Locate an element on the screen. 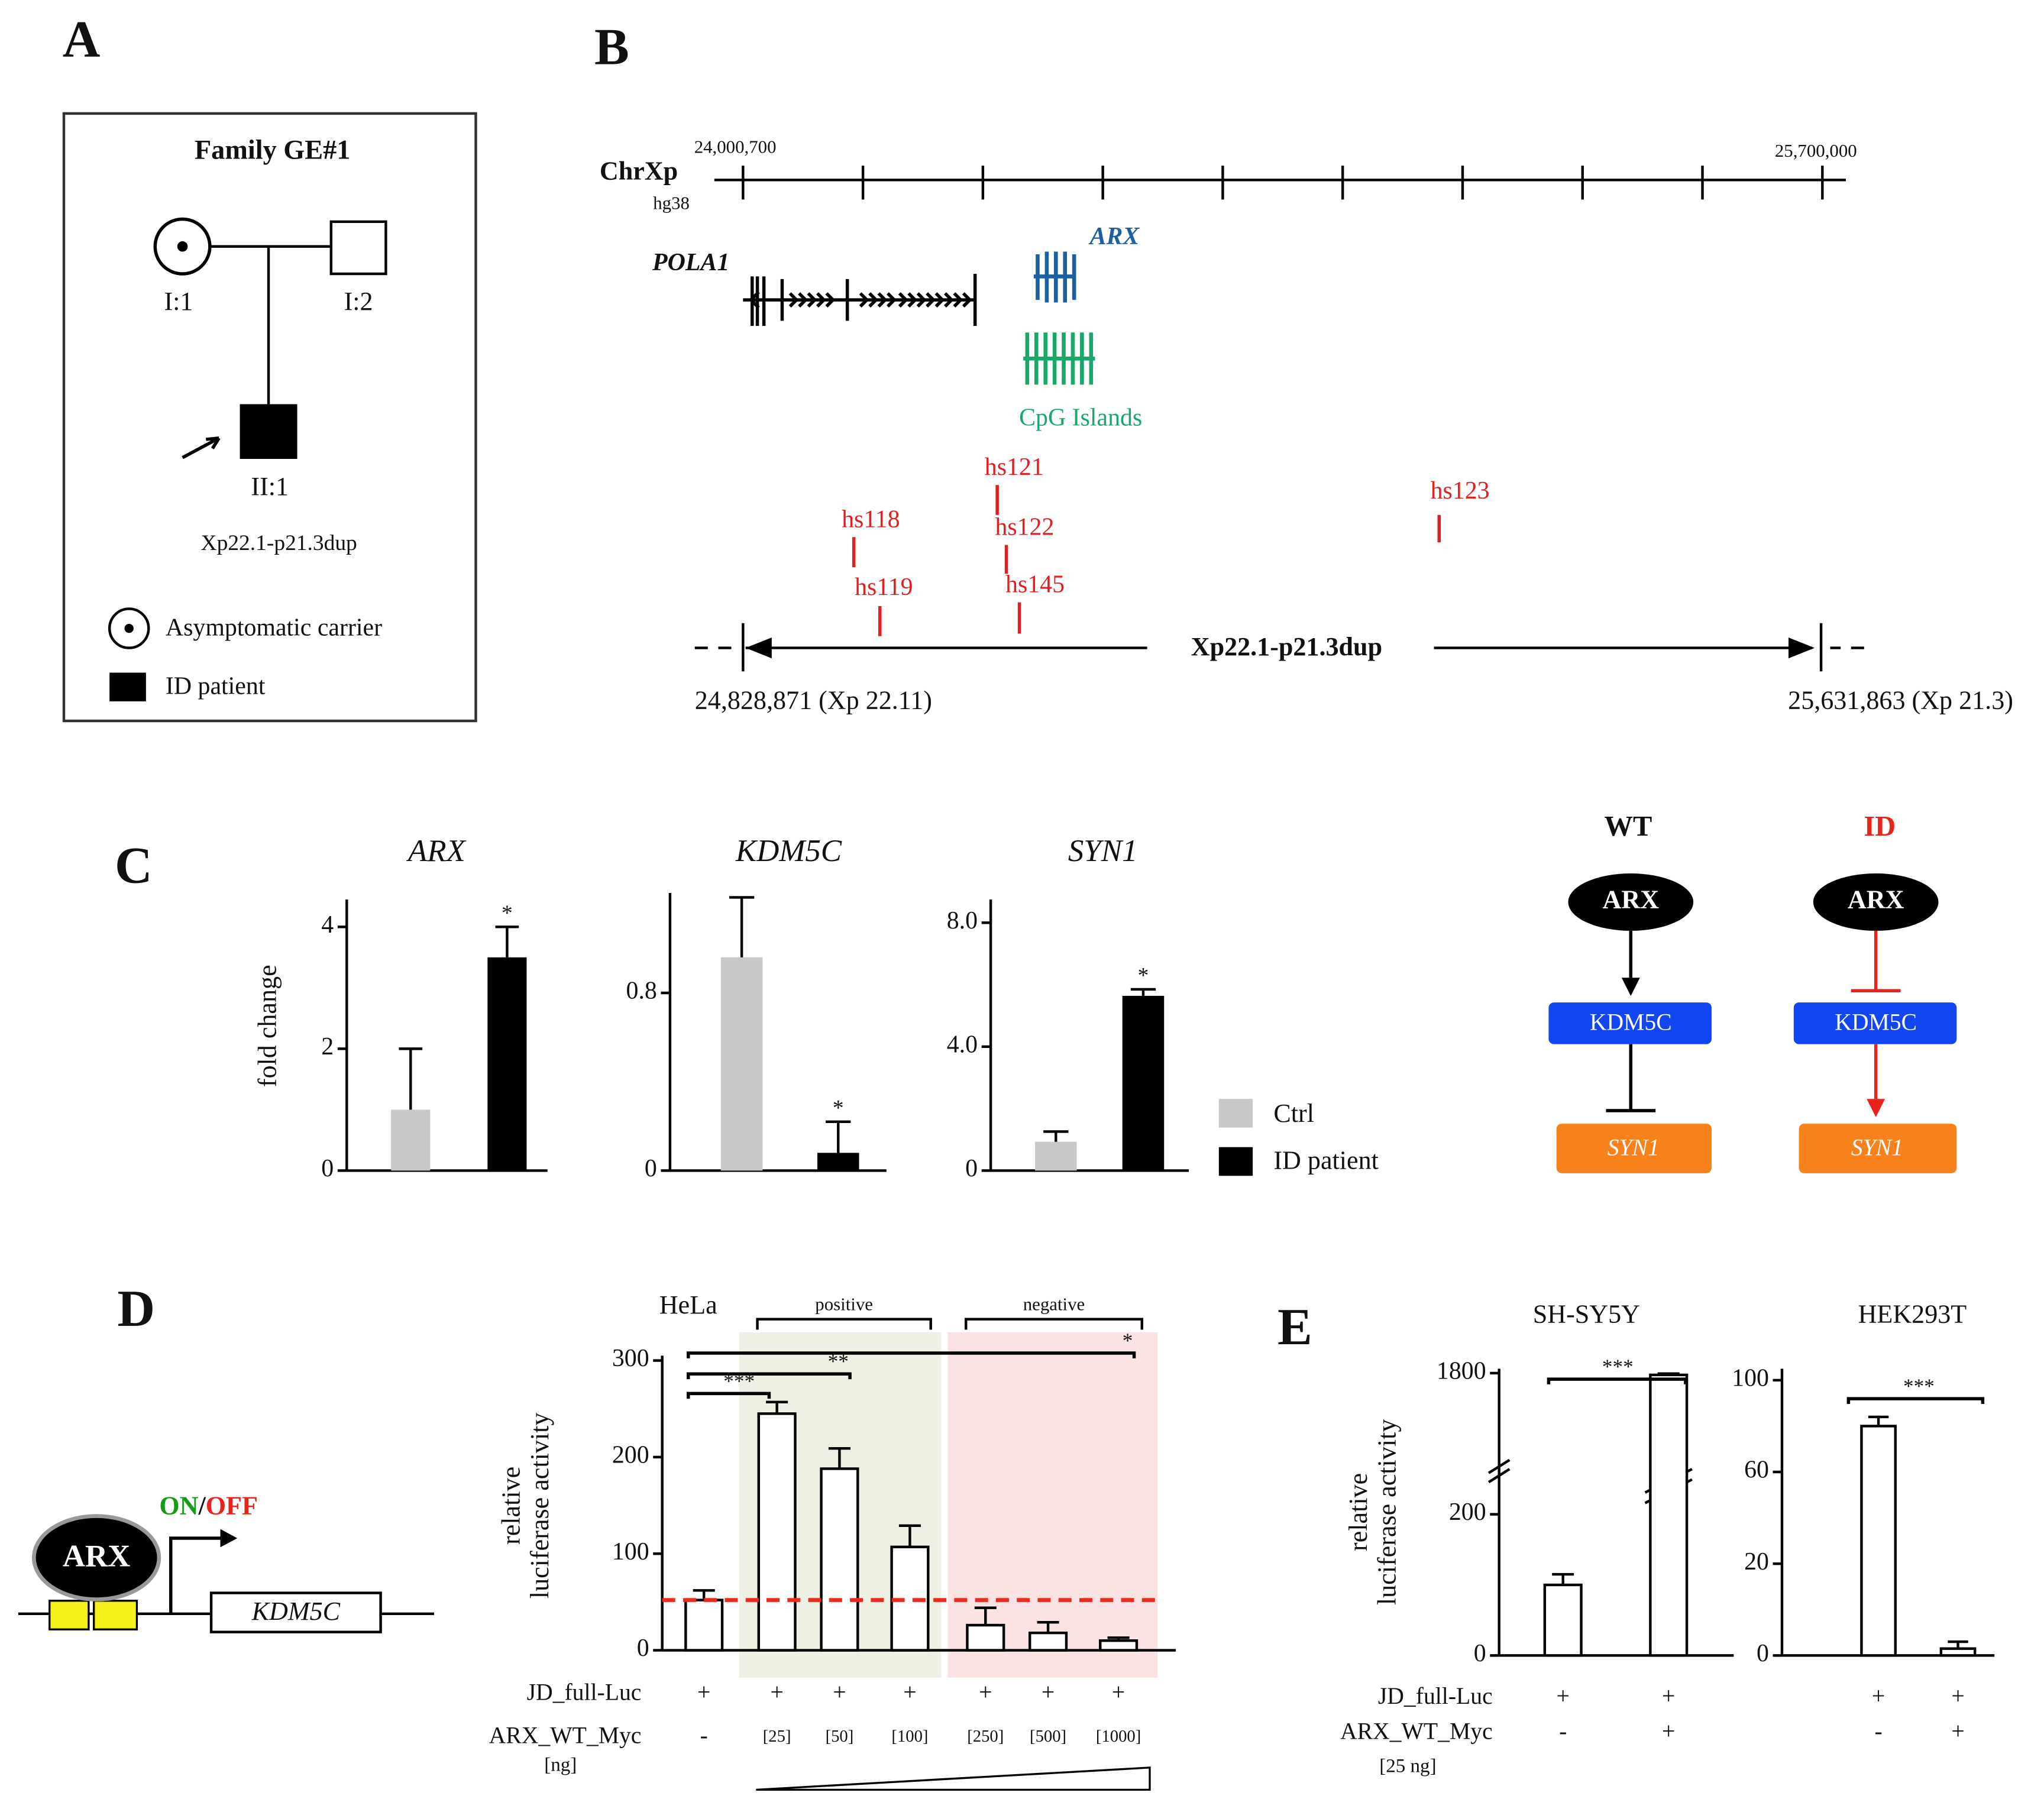 This screenshot has width=2044, height=1812. legend-dot is located at coordinates (129, 628).